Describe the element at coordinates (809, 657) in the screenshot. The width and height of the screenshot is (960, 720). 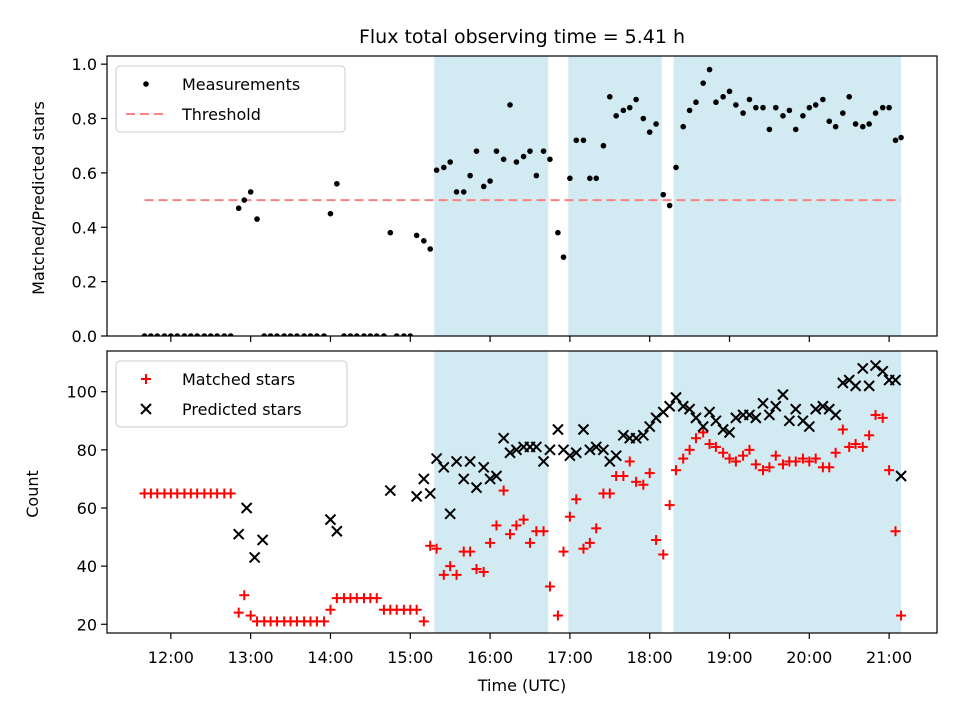
I see `x-tick-label: 20:00` at that location.